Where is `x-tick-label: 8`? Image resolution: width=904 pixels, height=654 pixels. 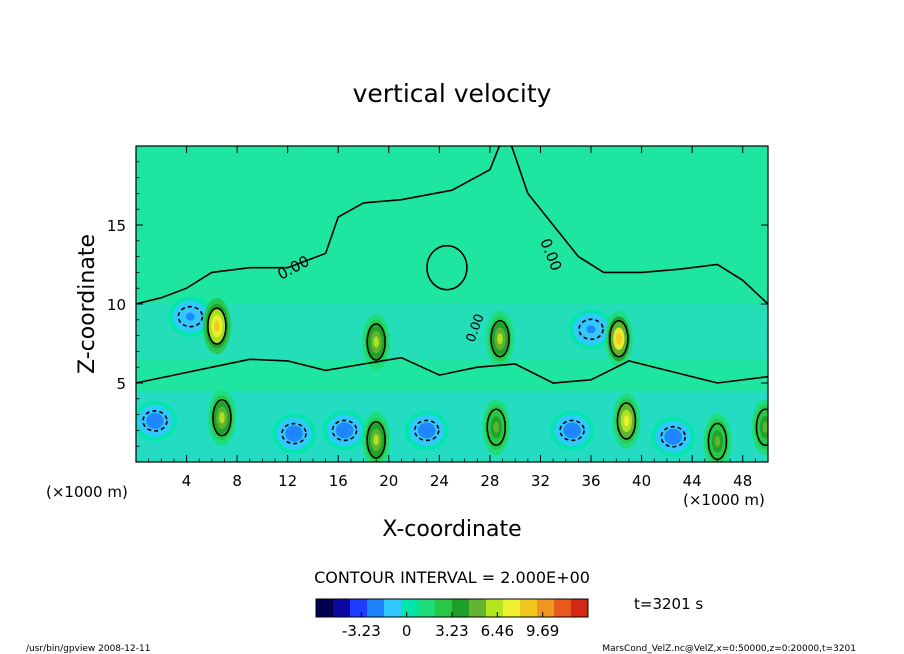
x-tick-label: 8 is located at coordinates (237, 481).